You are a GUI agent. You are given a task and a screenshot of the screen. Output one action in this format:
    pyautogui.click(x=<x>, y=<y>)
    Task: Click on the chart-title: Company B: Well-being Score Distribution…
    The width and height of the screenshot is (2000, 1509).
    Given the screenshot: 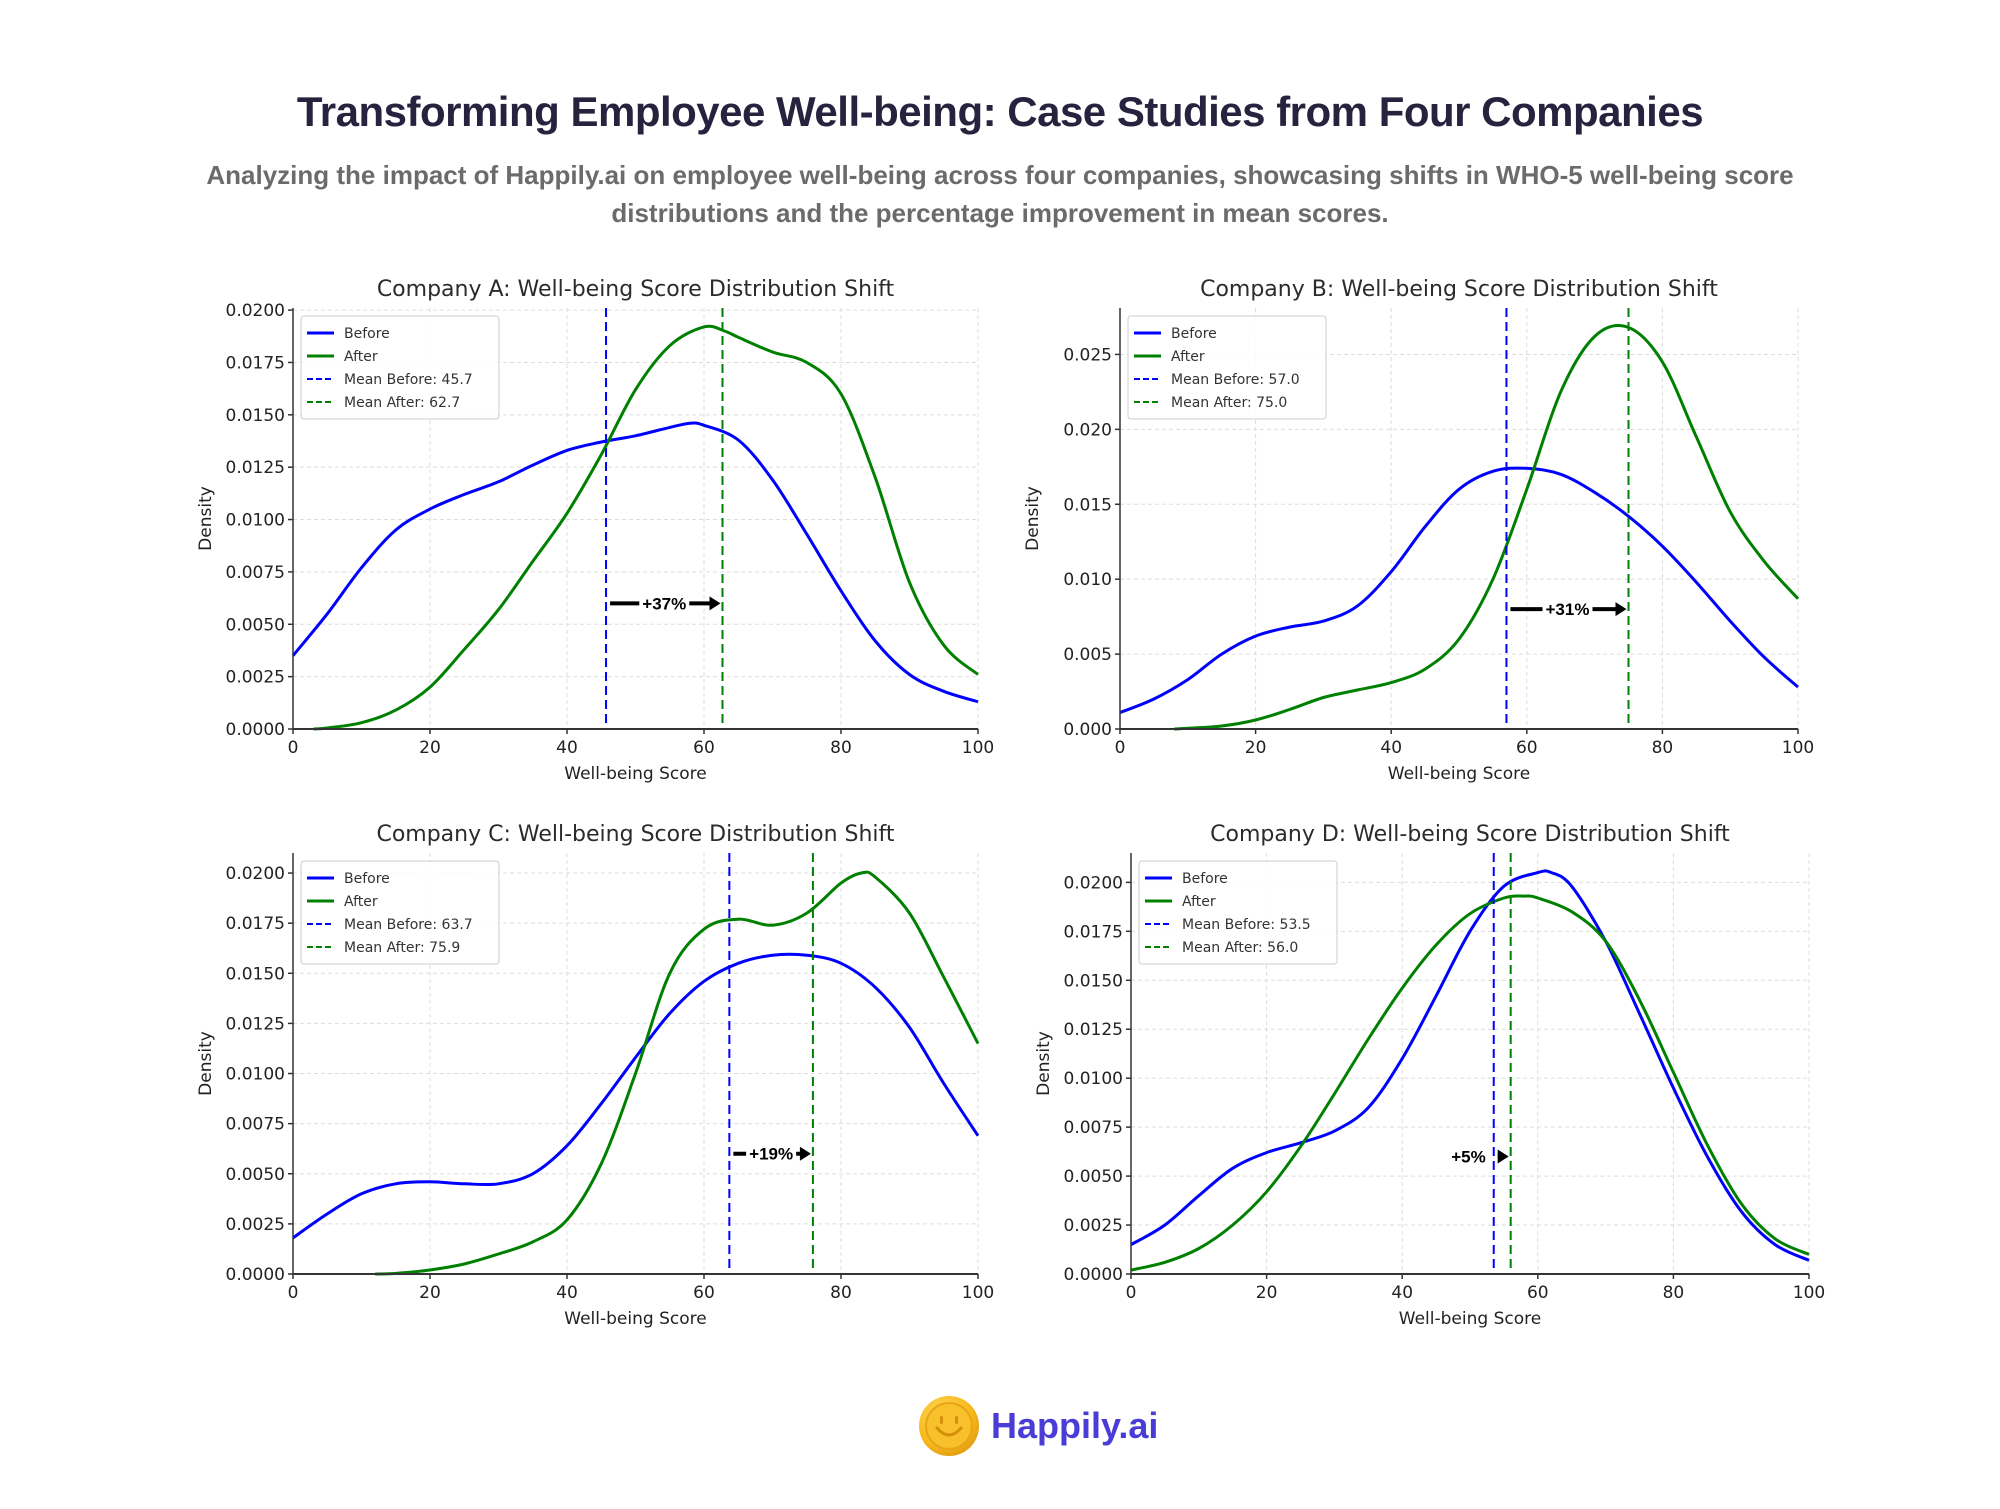 What is the action you would take?
    pyautogui.click(x=1459, y=289)
    